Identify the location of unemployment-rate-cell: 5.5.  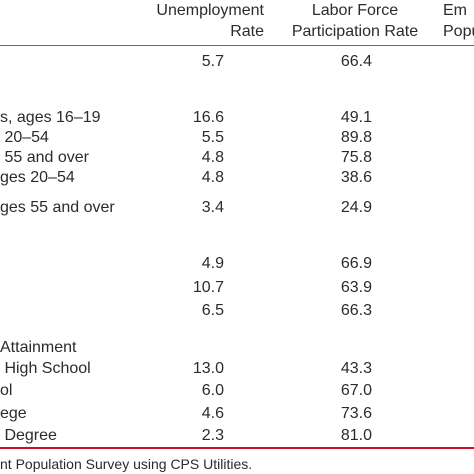
(212, 137).